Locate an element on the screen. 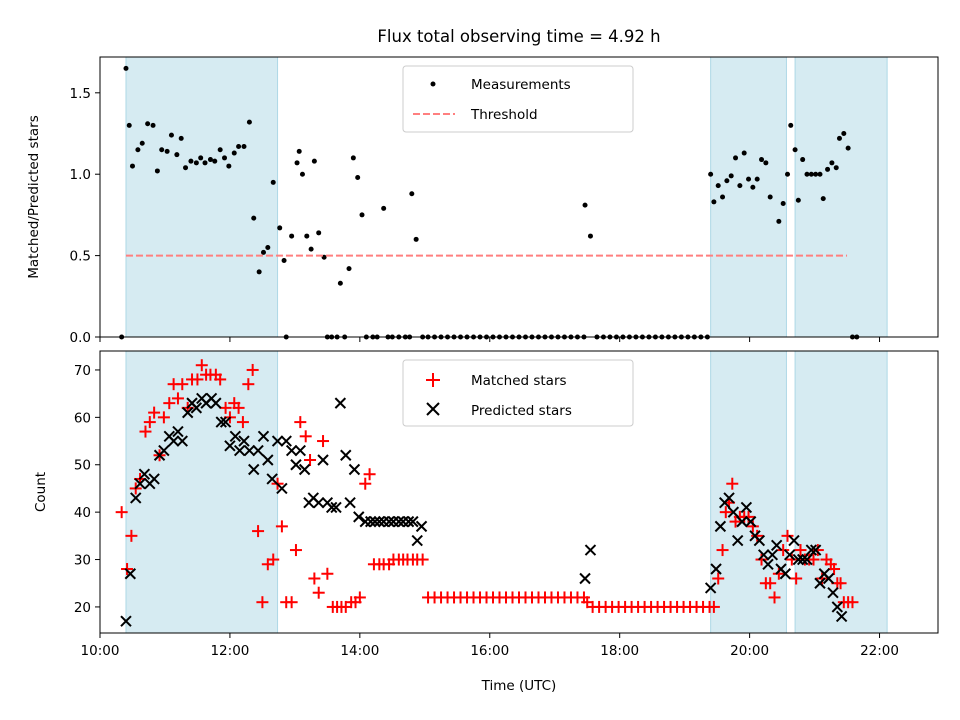 The width and height of the screenshot is (960, 720). y-tick-label: 60 is located at coordinates (82, 418).